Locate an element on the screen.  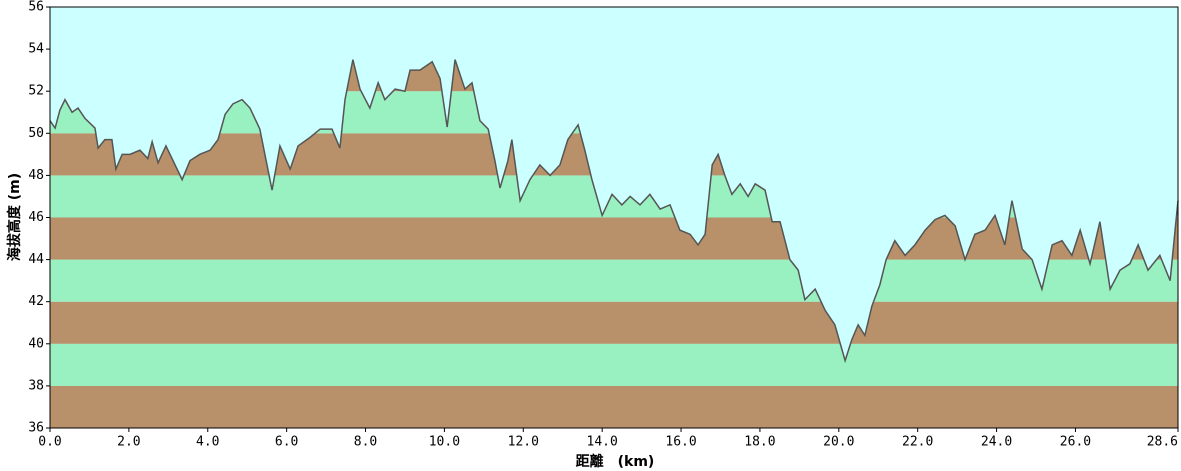
x-tick-label: 2.0 is located at coordinates (128, 442).